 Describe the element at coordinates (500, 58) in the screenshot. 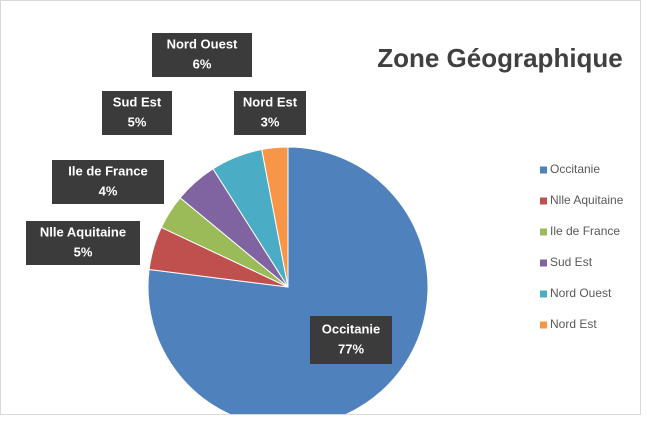

I see `chart-title: Zone Géographique` at that location.